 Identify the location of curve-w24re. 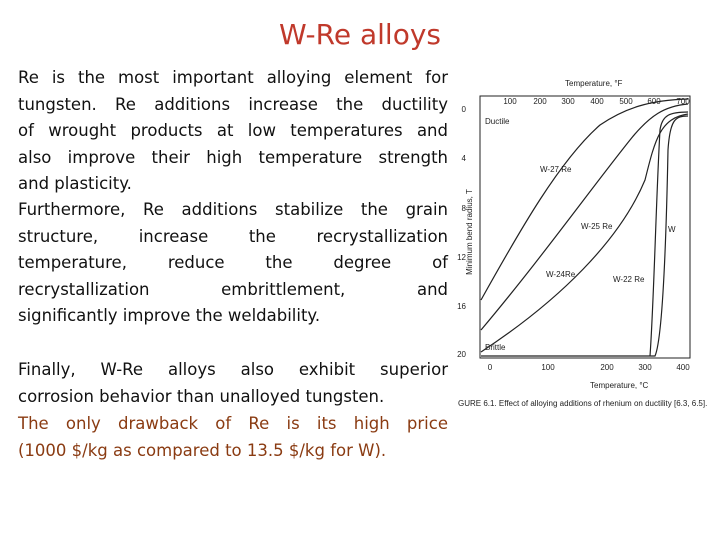
(584, 233).